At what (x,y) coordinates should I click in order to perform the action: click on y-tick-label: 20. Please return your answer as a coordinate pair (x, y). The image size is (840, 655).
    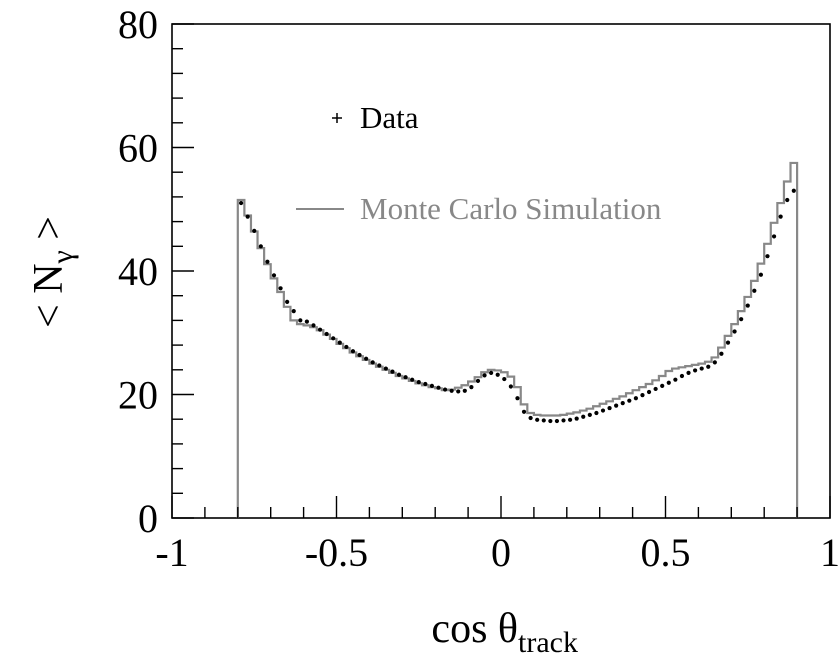
    Looking at the image, I should click on (138, 395).